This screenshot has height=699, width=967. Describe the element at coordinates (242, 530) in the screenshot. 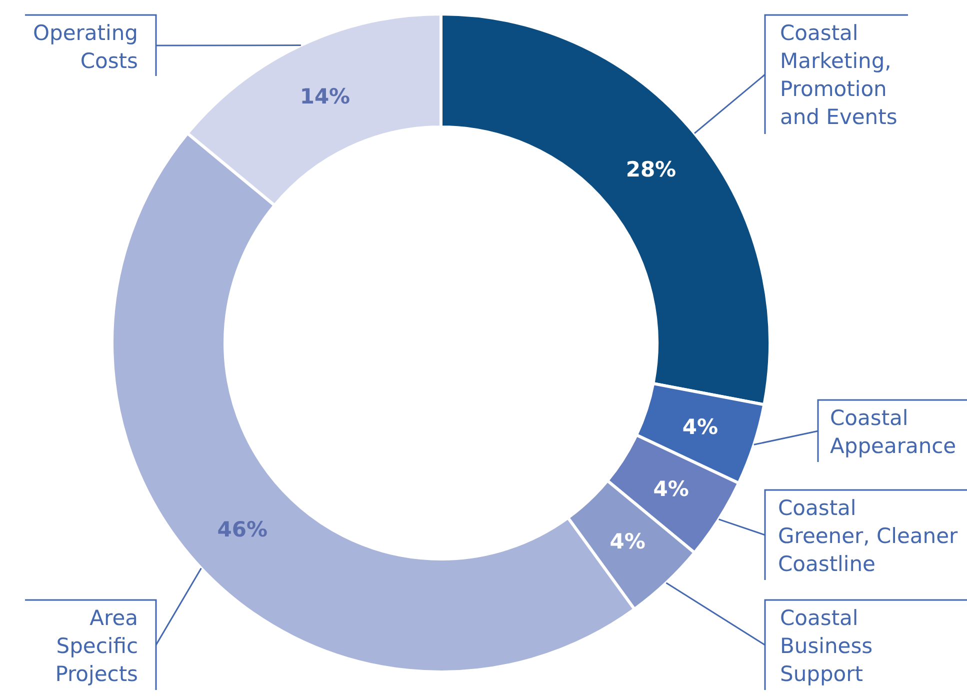

I see `data-label: 46%` at that location.